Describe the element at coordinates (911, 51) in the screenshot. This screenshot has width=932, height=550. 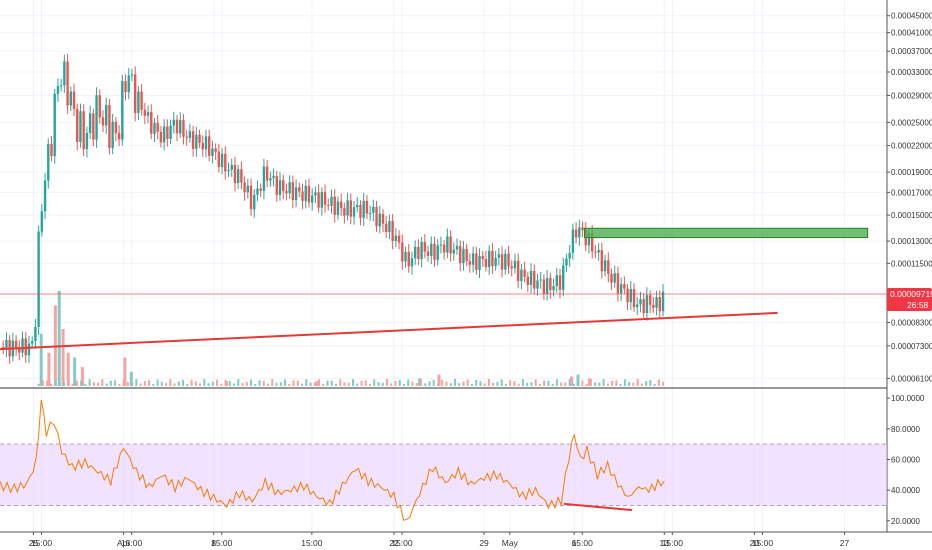
I see `price-tick-label: 0.00037000` at that location.